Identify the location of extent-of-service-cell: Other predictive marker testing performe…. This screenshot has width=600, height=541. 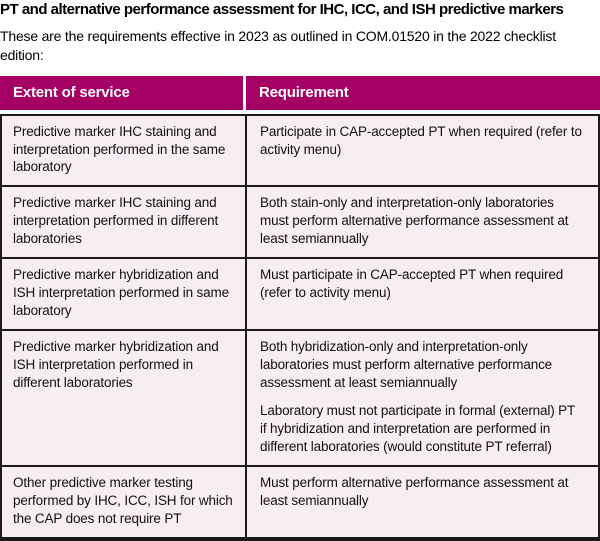
(124, 501).